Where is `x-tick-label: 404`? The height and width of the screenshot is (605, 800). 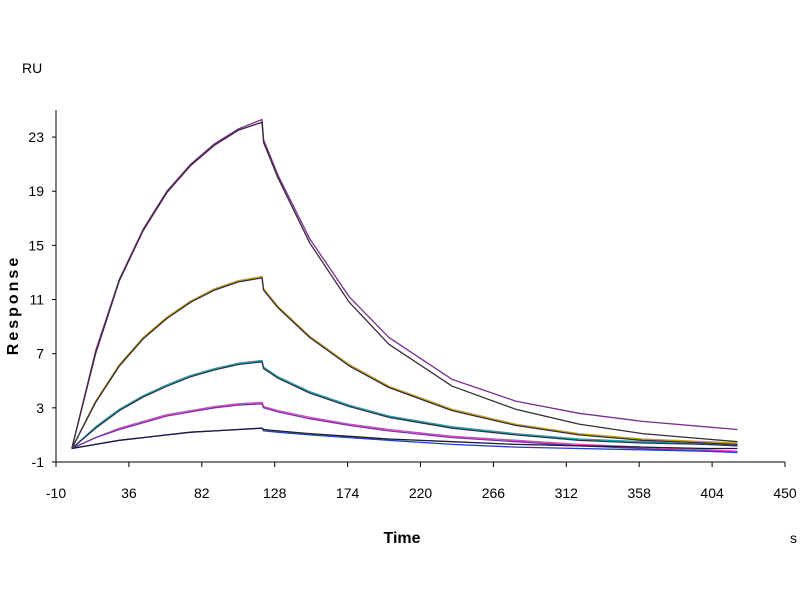
x-tick-label: 404 is located at coordinates (712, 493).